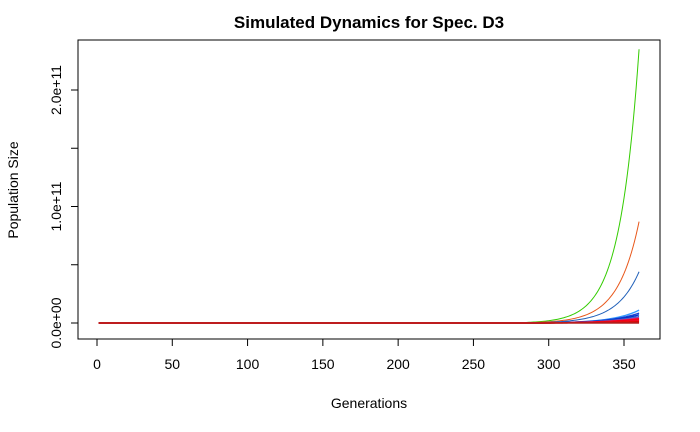 This screenshot has width=700, height=432. Describe the element at coordinates (549, 364) in the screenshot. I see `x-tick-label: 300` at that location.